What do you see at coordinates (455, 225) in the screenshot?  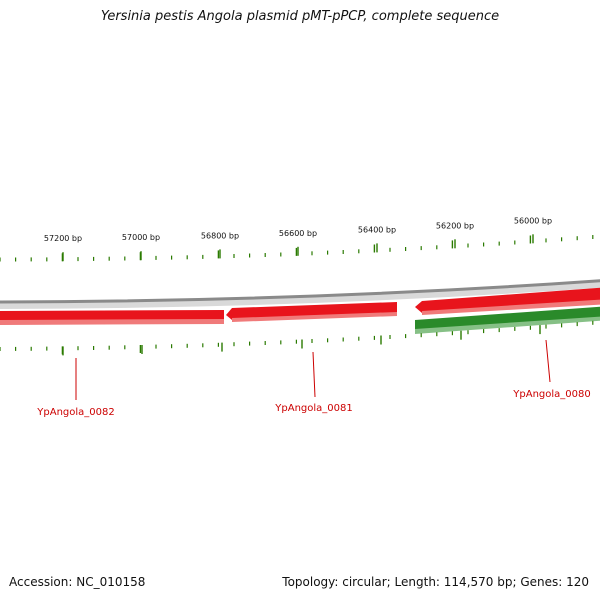 I see `scale-label: 56200 bp` at bounding box center [455, 225].